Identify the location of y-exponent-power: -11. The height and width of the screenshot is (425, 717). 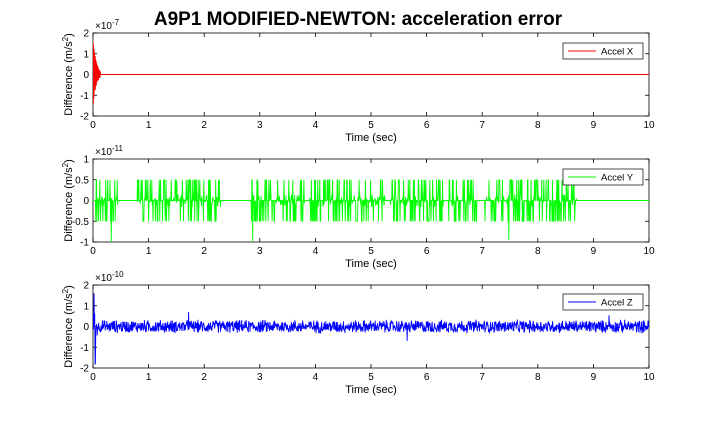
(118, 148).